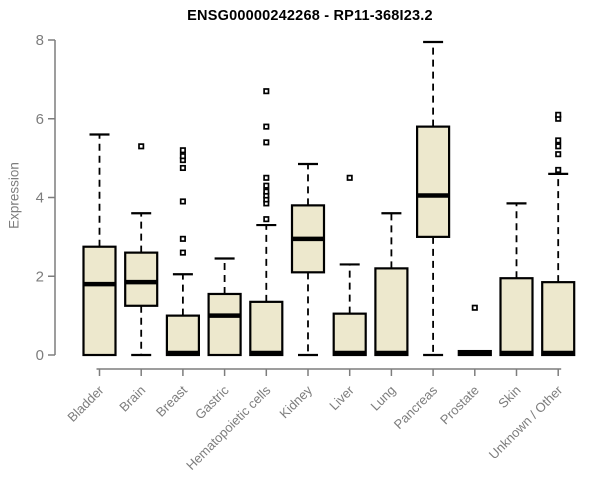 The image size is (600, 500). I want to click on y-axis, so click(52, 197).